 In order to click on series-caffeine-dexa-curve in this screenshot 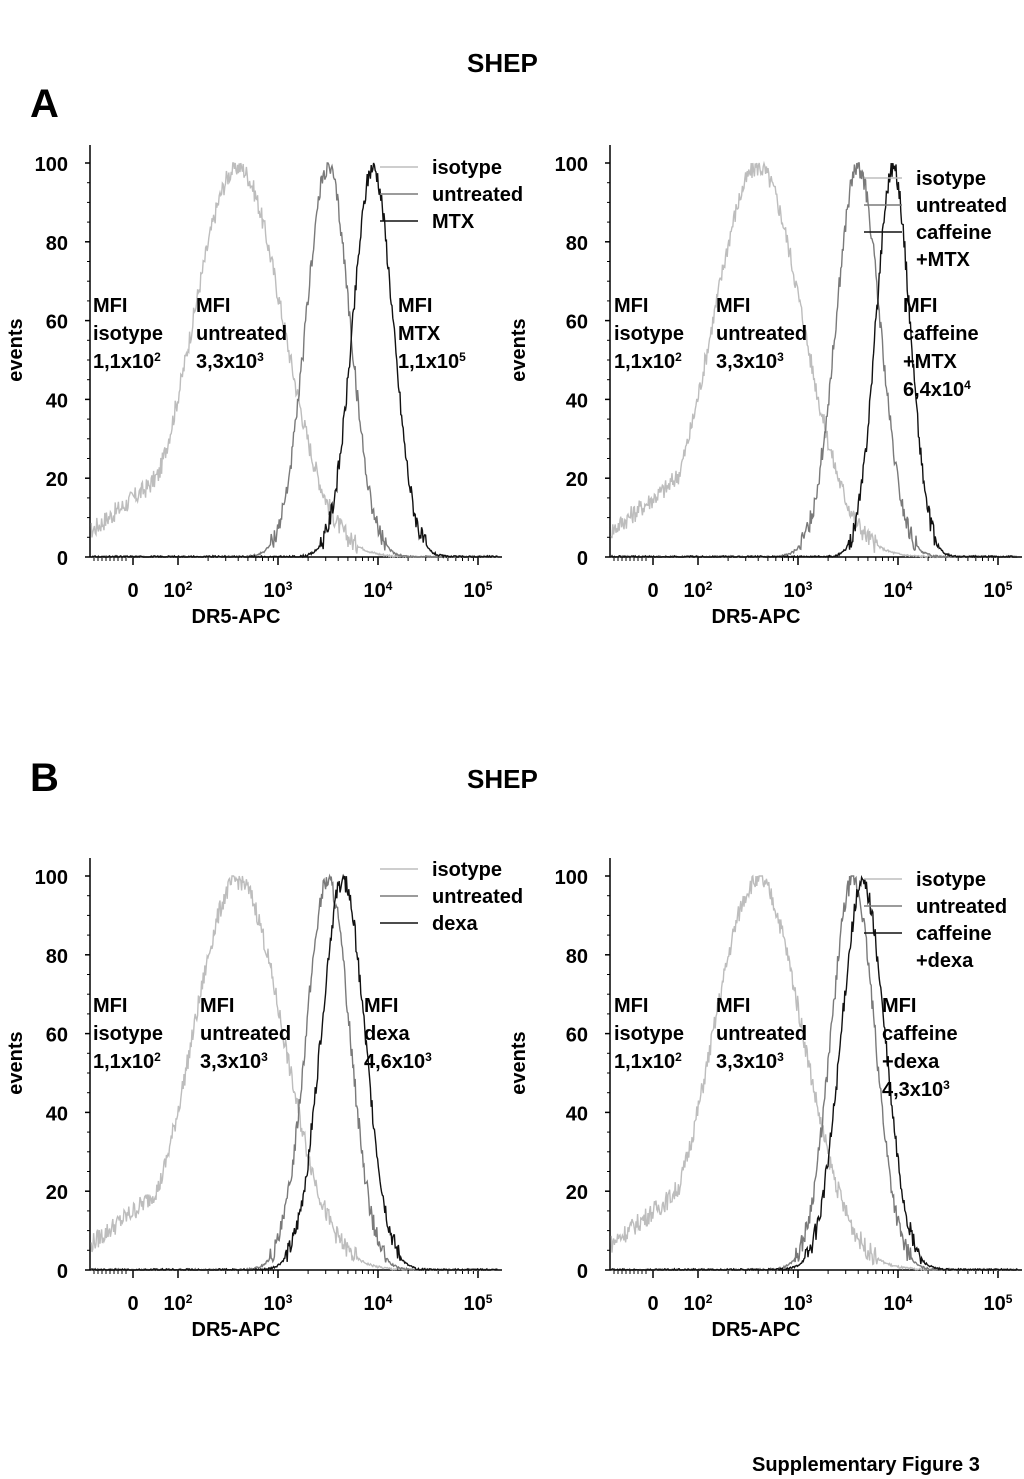, I will do `click(814, 1073)`.